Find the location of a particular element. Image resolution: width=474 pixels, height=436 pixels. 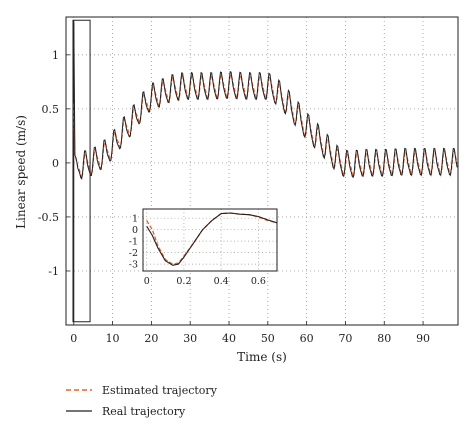

inset-grid is located at coordinates (210, 240).